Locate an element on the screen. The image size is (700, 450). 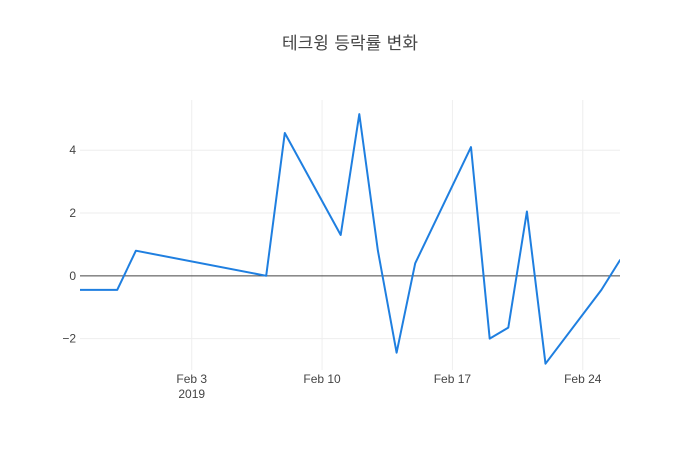
chart-title: 테크윙 등락률 변화 is located at coordinates (350, 44).